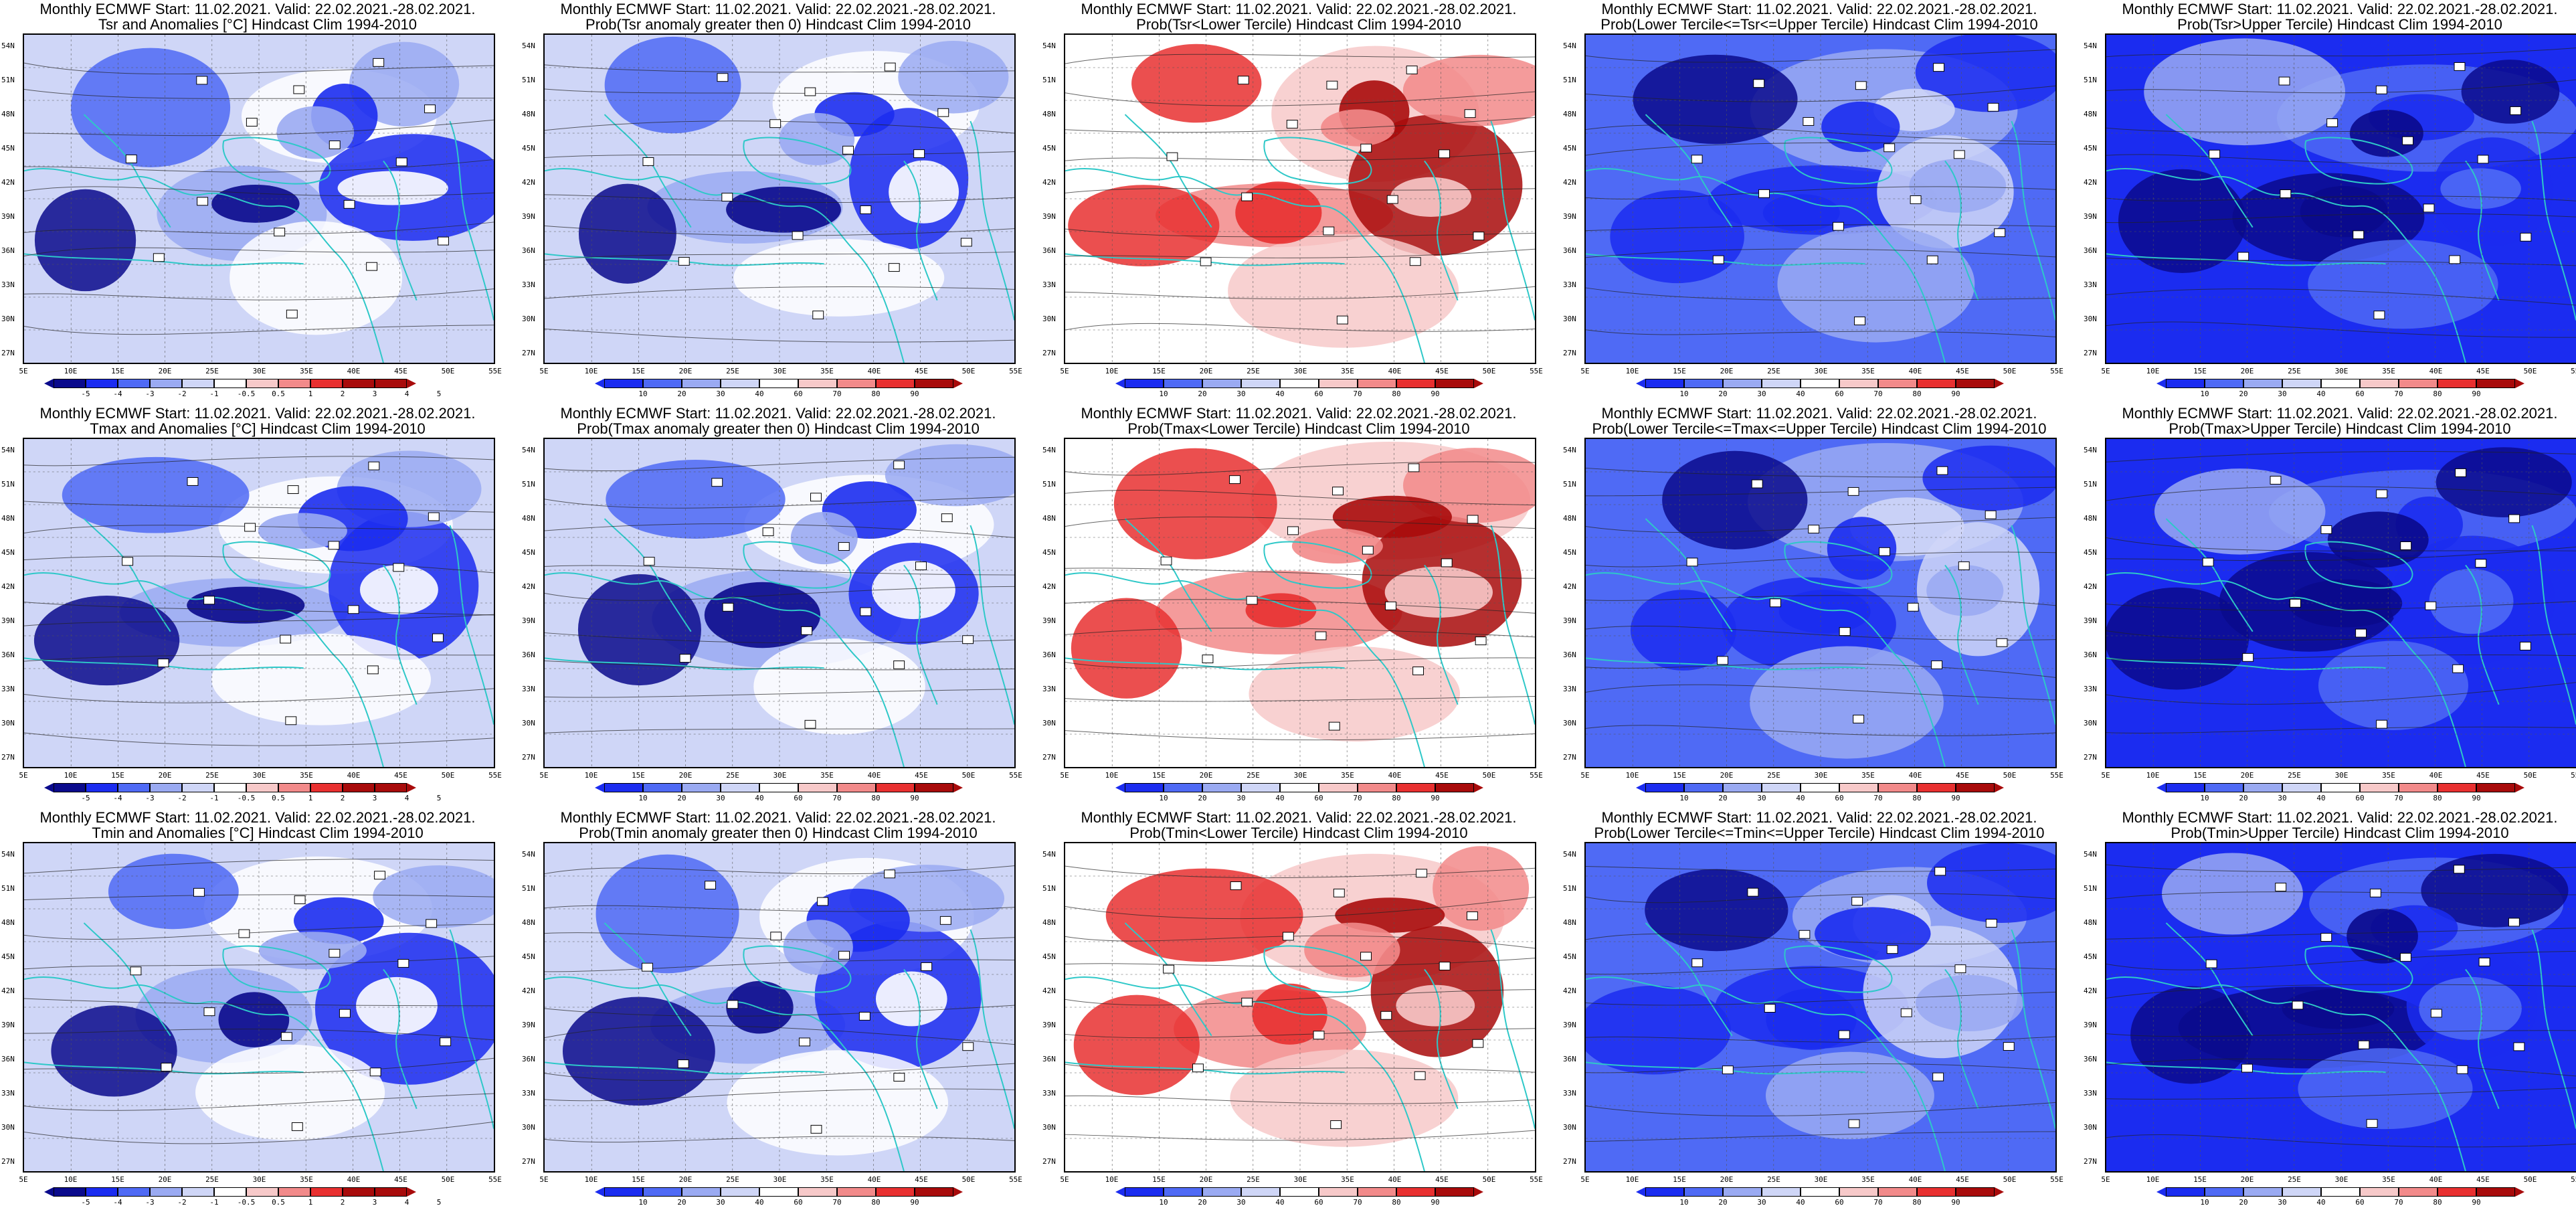 The width and height of the screenshot is (2576, 1210). Describe the element at coordinates (1999, 1192) in the screenshot. I see `colorbar-arrow-right` at that location.